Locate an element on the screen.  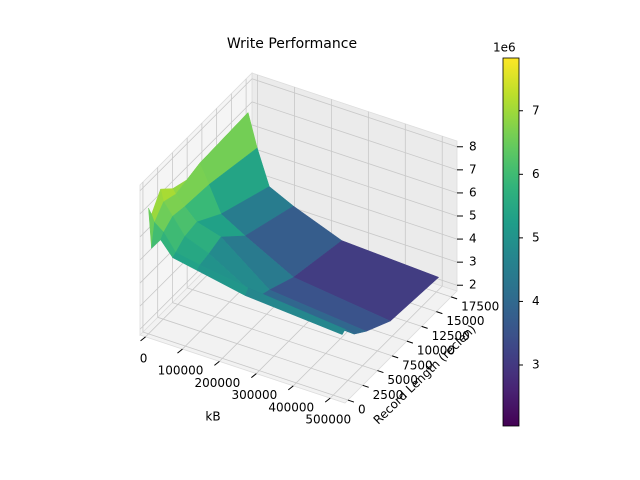
y-tick-label: 7500 is located at coordinates (417, 365).